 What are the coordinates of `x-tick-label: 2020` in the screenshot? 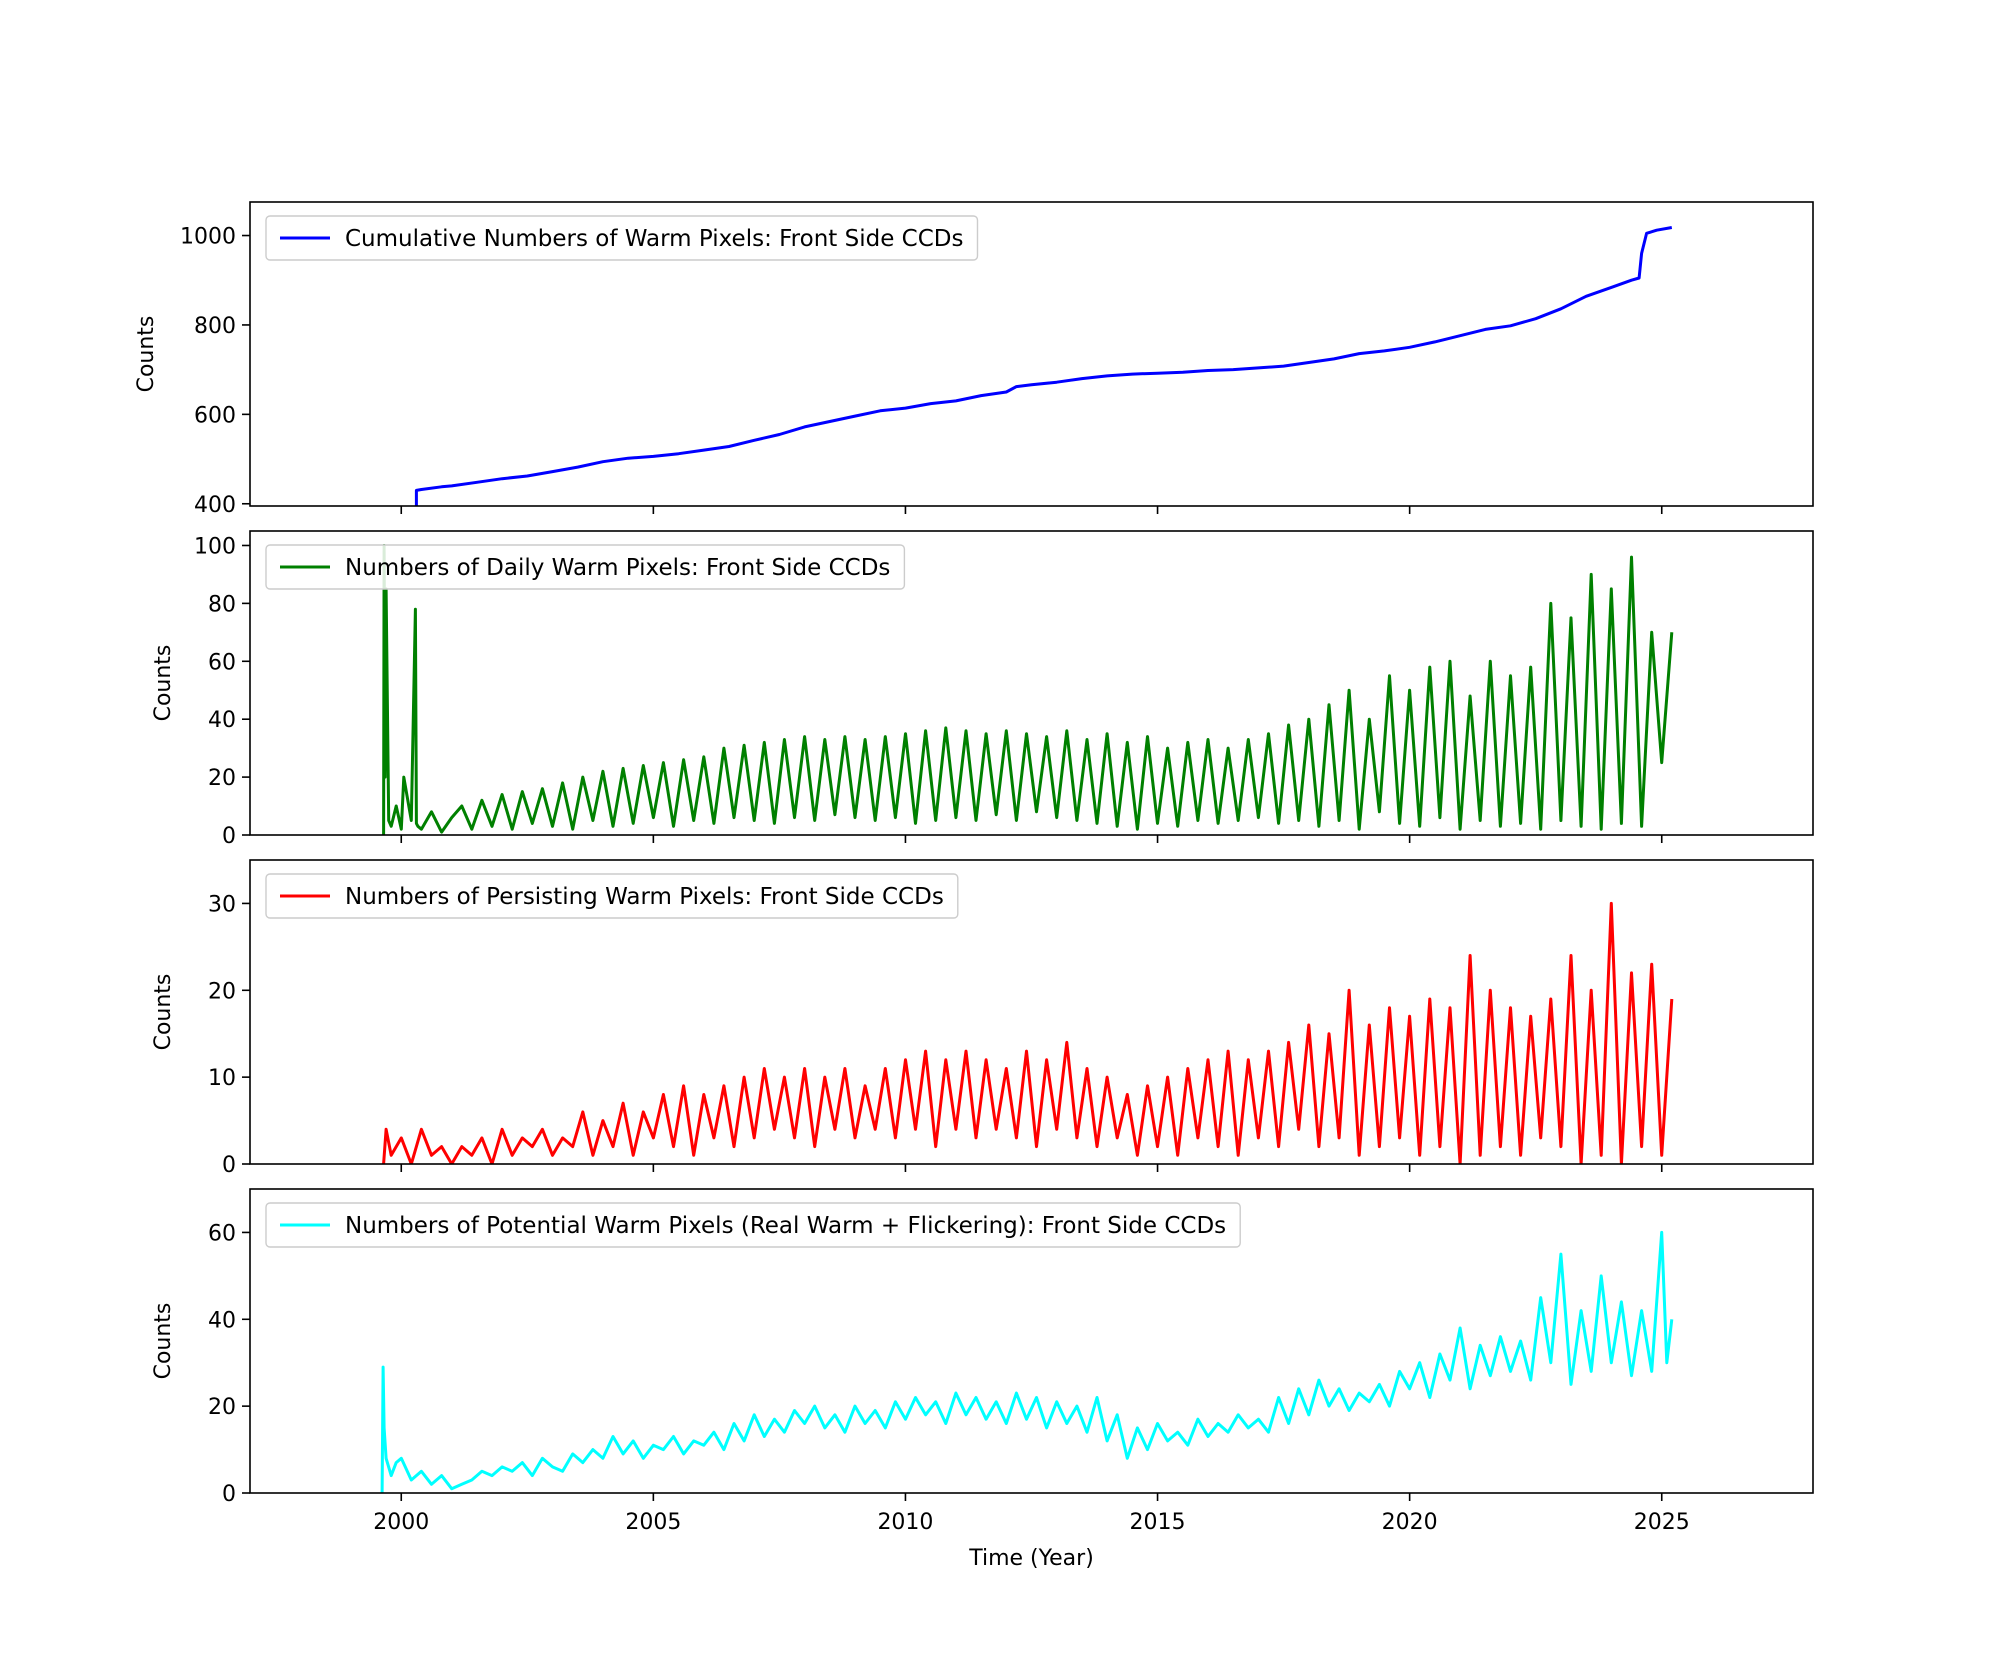 It's located at (1410, 1522).